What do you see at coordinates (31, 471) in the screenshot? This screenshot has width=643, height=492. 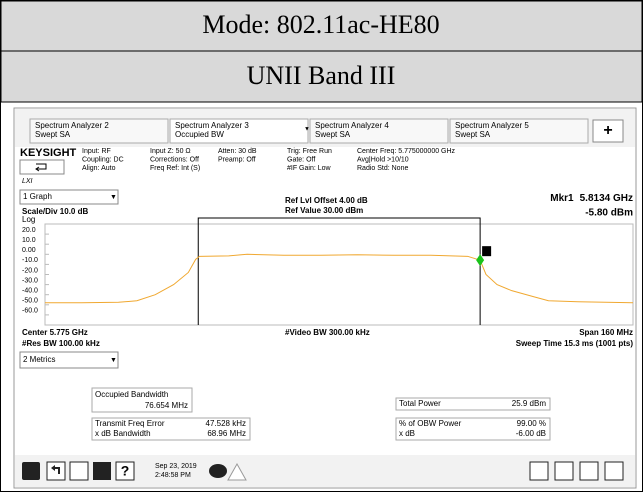 I see `start-button` at bounding box center [31, 471].